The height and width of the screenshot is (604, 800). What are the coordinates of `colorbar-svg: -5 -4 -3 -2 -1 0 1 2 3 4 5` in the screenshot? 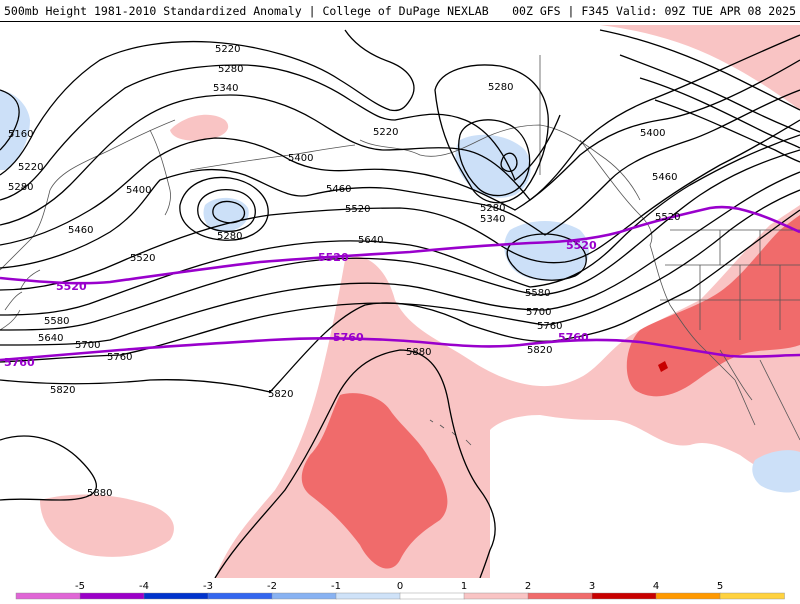 It's located at (400, 590).